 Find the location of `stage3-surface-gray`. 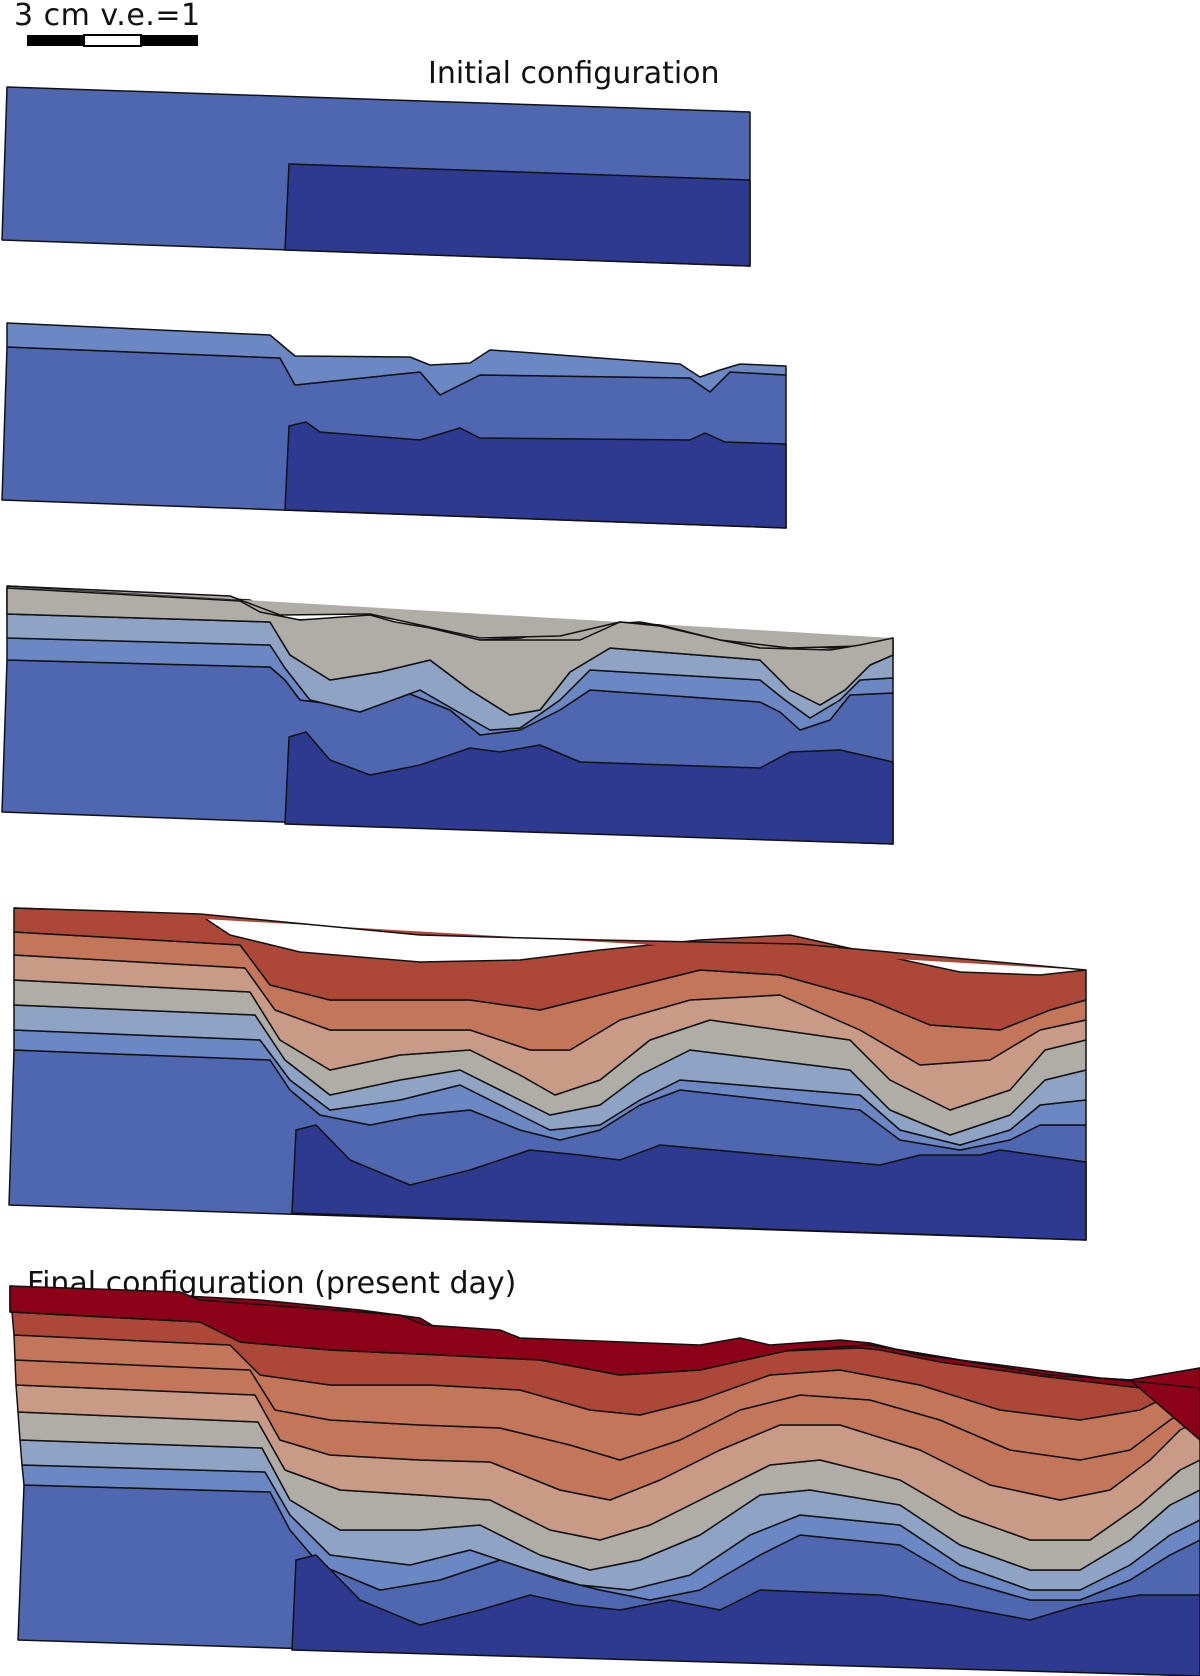

stage3-surface-gray is located at coordinates (450, 651).